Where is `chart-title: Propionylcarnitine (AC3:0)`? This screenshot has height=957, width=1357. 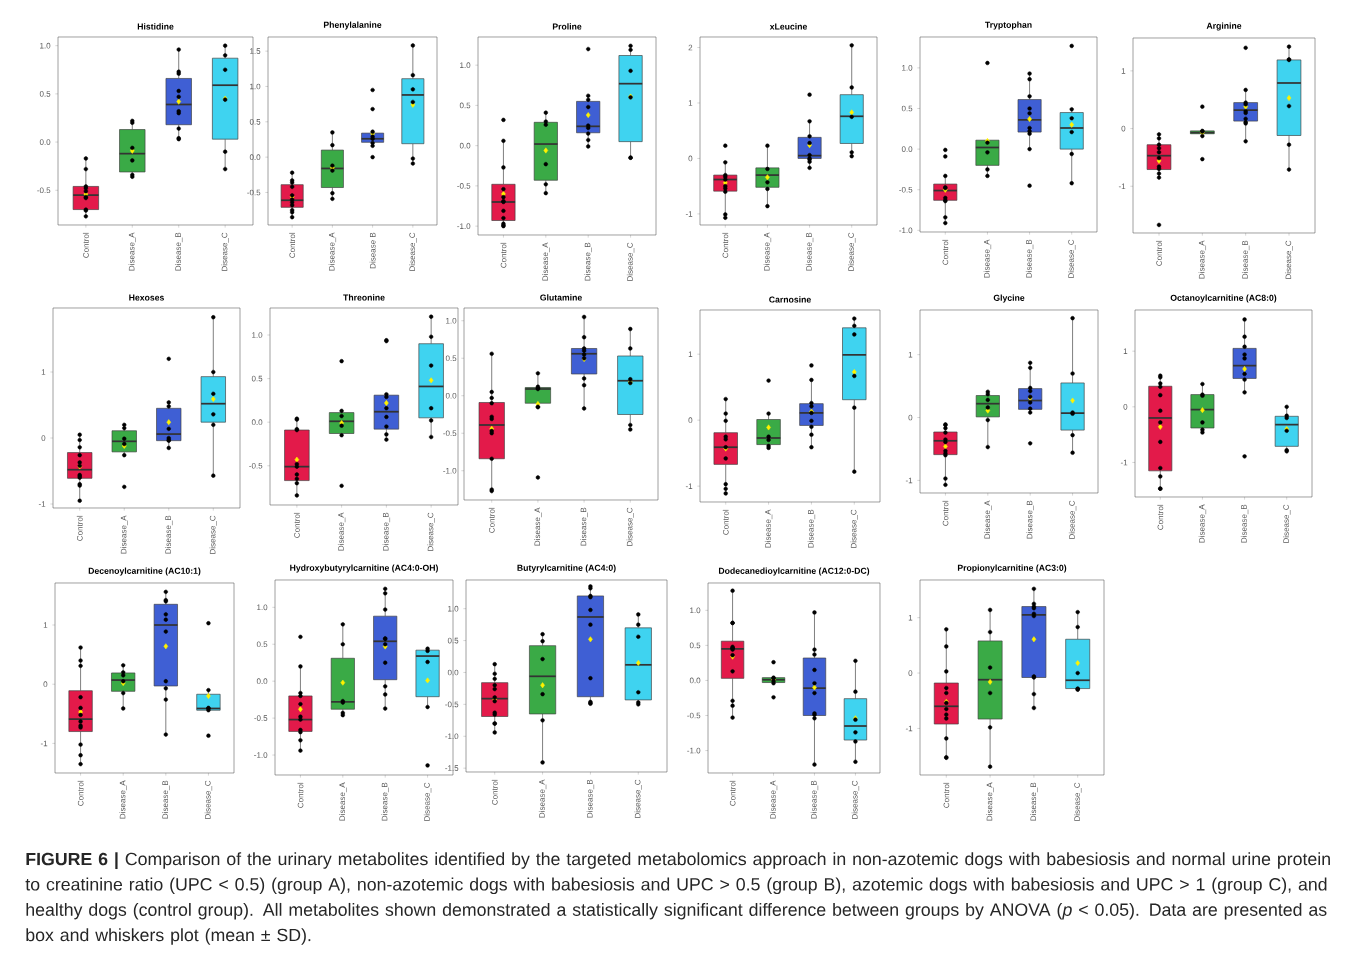
chart-title: Propionylcarnitine (AC3:0) is located at coordinates (1012, 568).